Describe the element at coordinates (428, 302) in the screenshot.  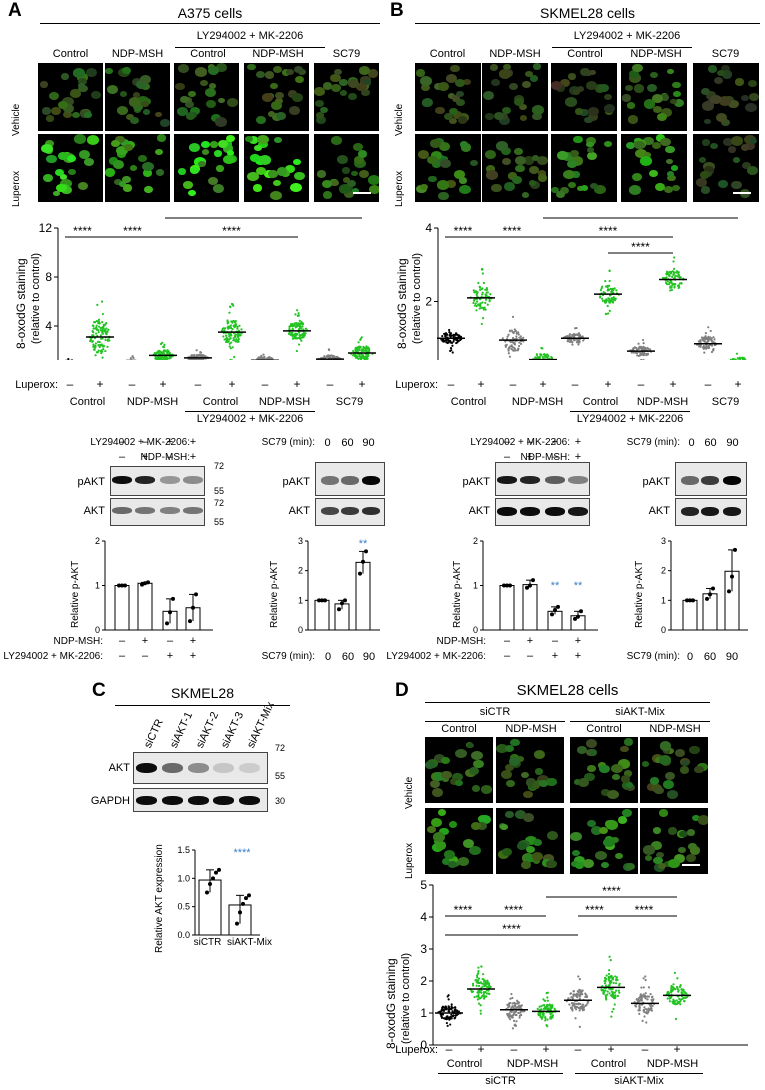
I see `y-tick-label: 2` at that location.